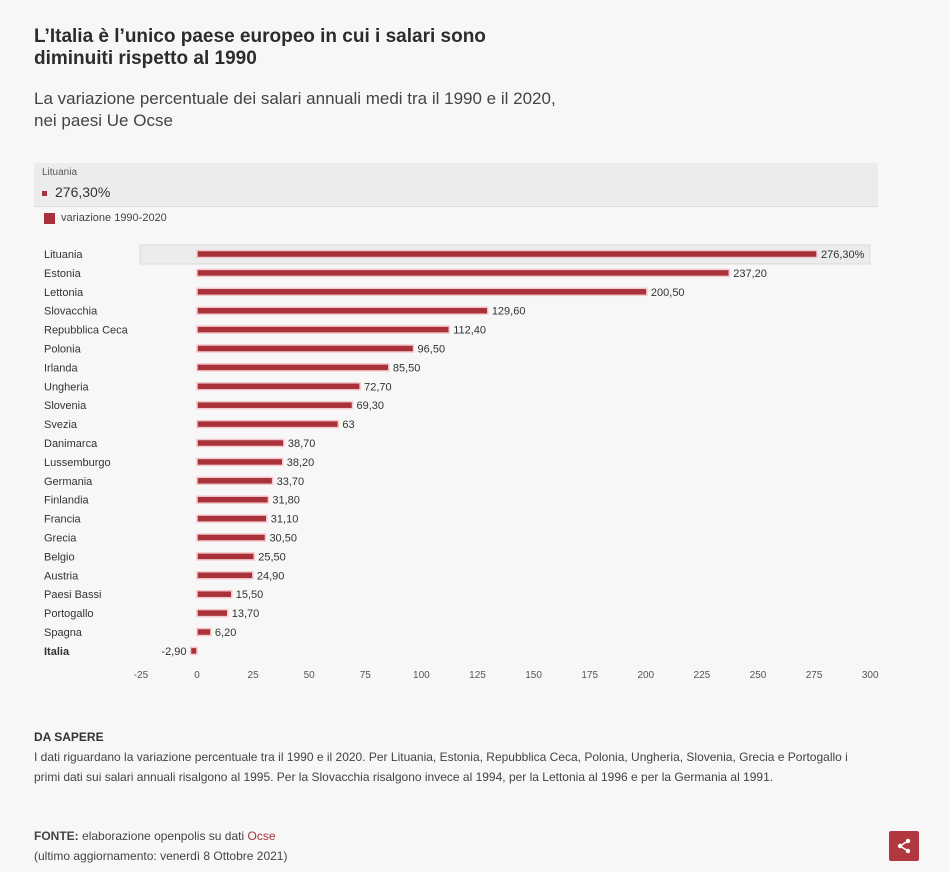 The height and width of the screenshot is (872, 949). What do you see at coordinates (272, 557) in the screenshot?
I see `data-label: 25,50` at bounding box center [272, 557].